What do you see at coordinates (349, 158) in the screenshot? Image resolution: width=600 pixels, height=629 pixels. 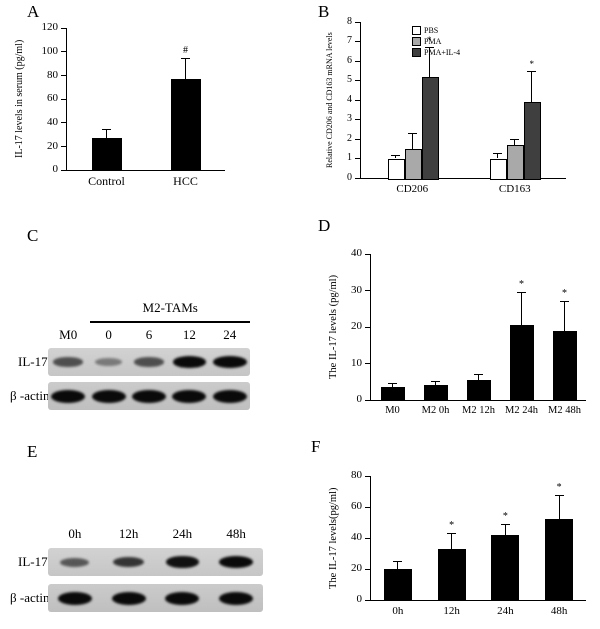 I see `y-tick-label: 1` at bounding box center [349, 158].